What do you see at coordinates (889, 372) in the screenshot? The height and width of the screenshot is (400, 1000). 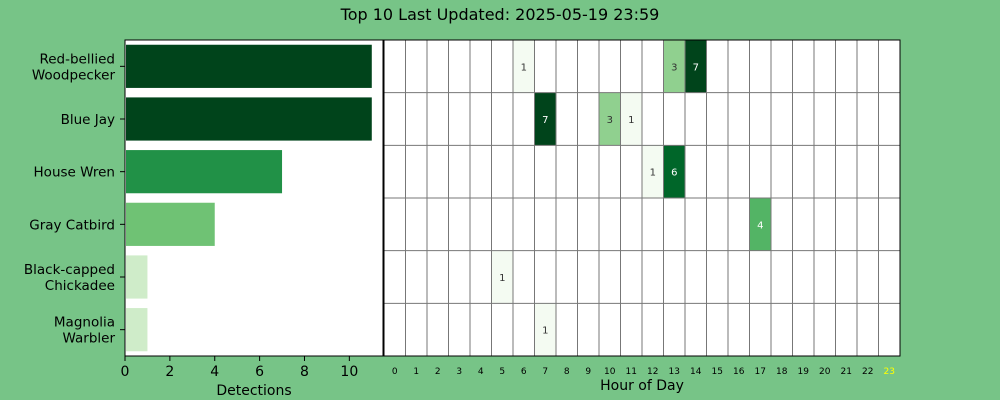 I see `hour-tick-label: 23` at bounding box center [889, 372].